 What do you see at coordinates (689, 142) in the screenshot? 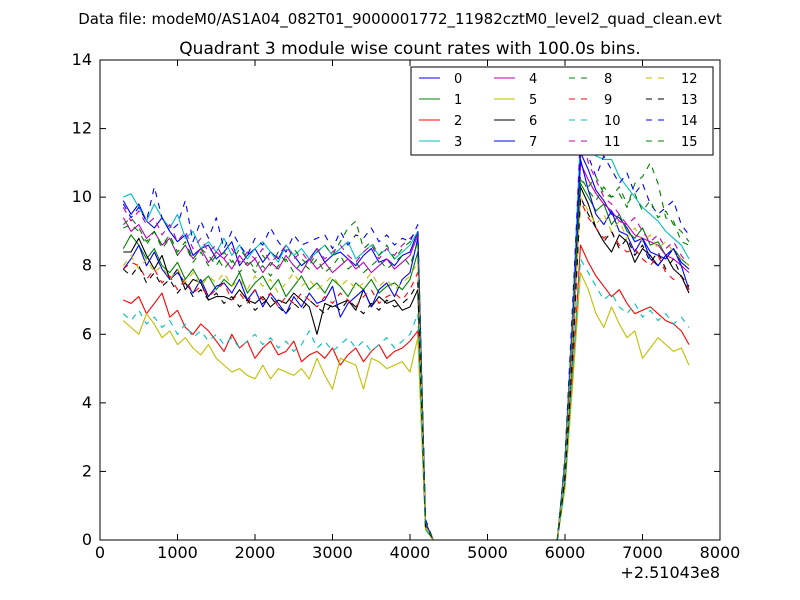
I see `legend-label-15: 15` at bounding box center [689, 142].